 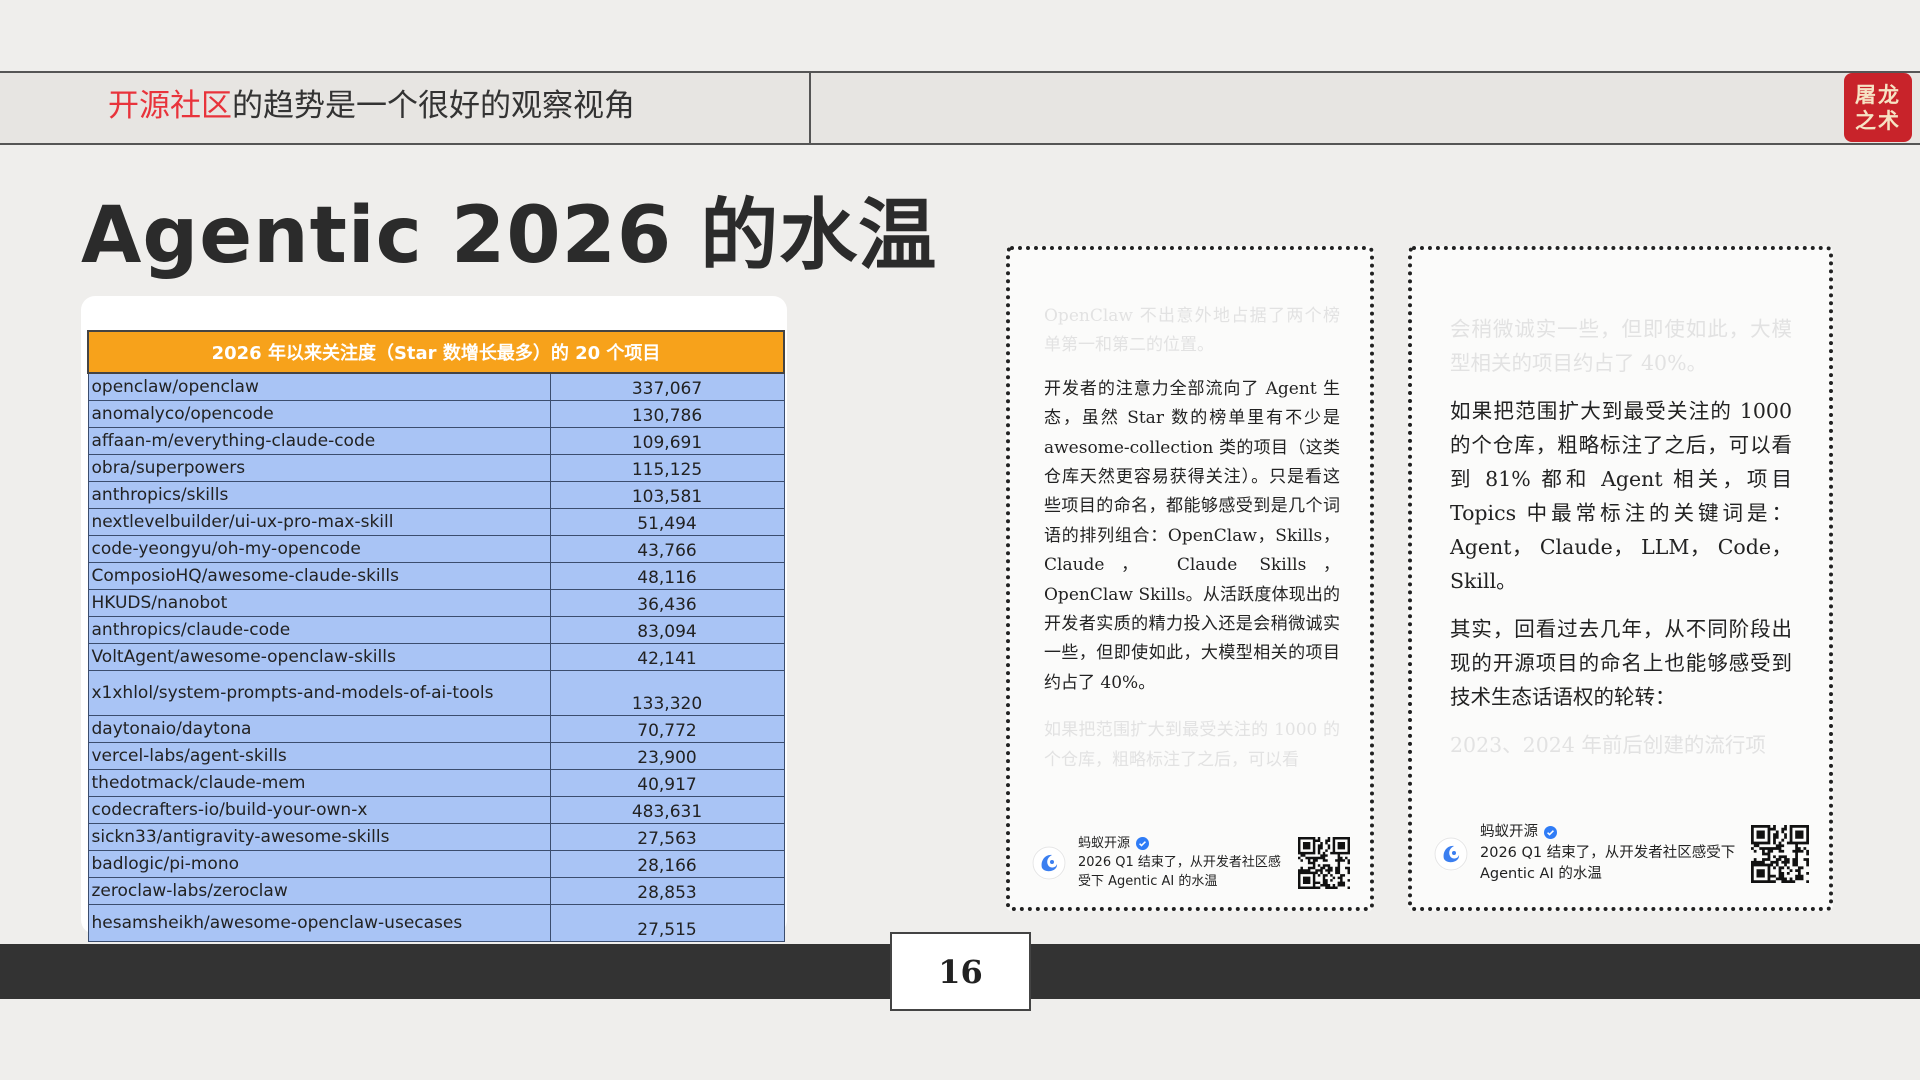 I want to click on header-text: 开源社区的趋势是一个很好的观察视角, so click(x=371, y=106).